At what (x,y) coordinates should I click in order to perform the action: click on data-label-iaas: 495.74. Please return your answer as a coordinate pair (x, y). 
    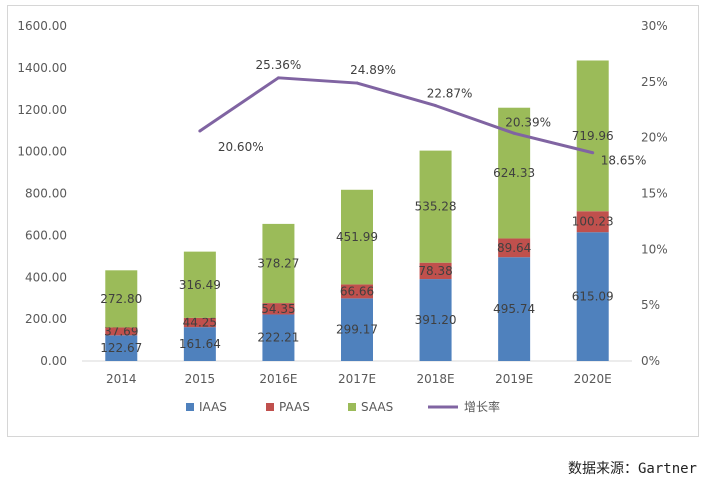
    Looking at the image, I should click on (514, 309).